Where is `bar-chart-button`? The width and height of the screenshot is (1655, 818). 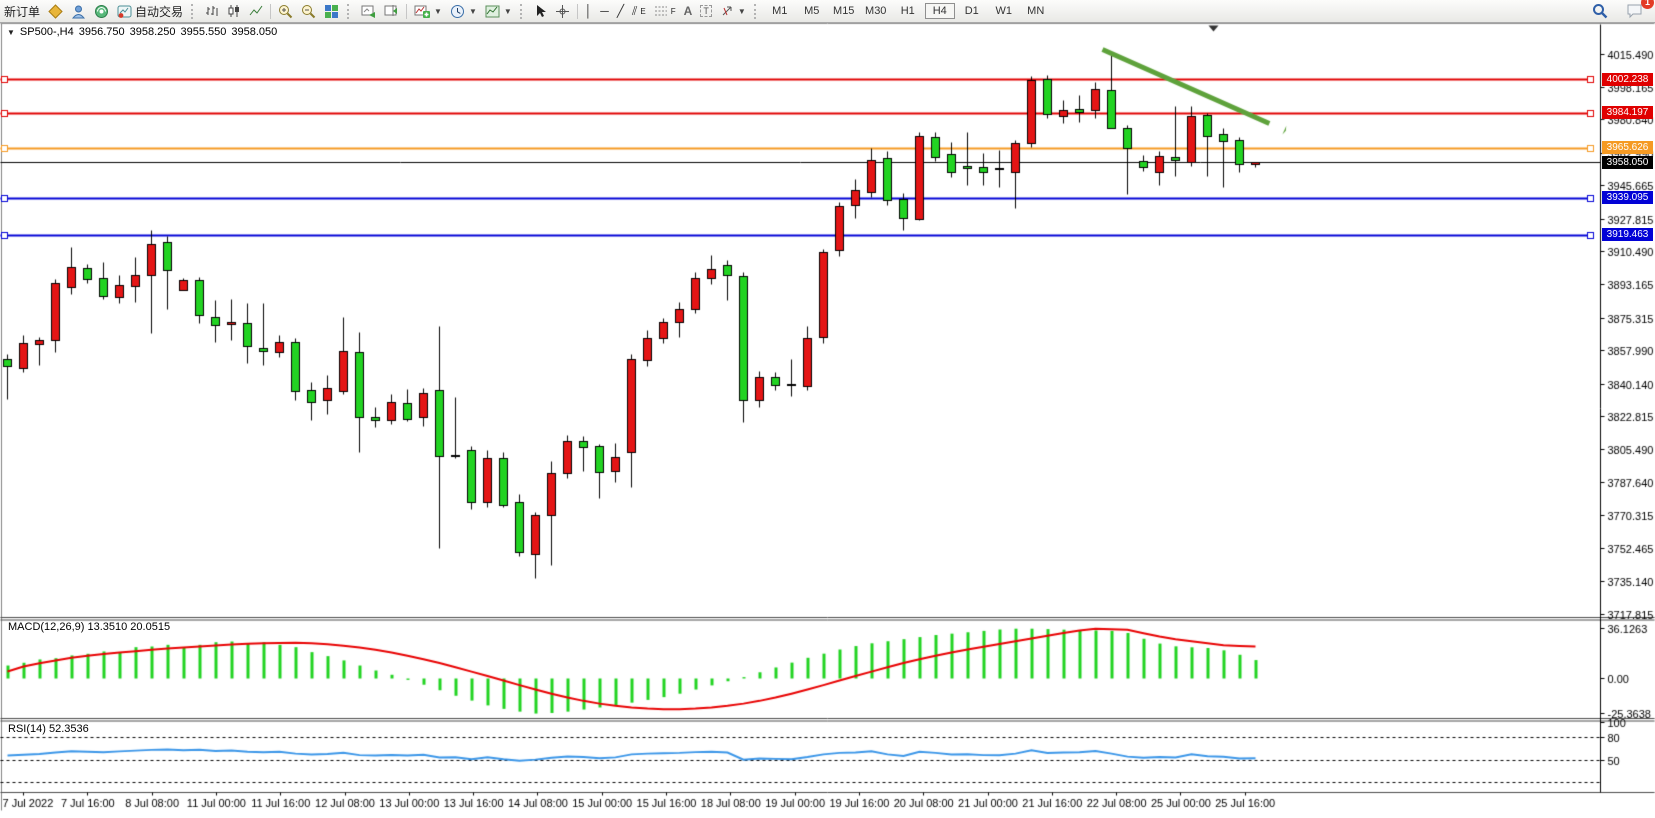
bar-chart-button is located at coordinates (212, 11).